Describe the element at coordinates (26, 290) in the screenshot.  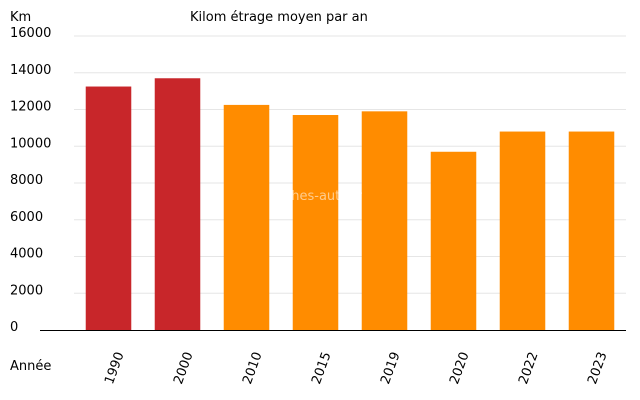
I see `y-tick-label: 2000` at that location.